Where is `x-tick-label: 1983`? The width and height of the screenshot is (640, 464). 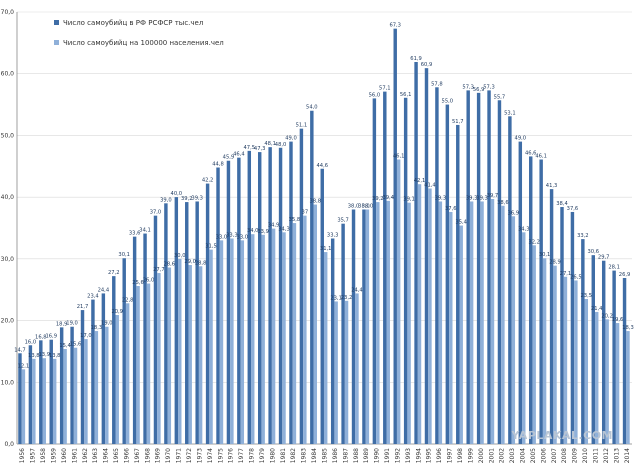
x-tick-label: 1983 is located at coordinates (304, 455).